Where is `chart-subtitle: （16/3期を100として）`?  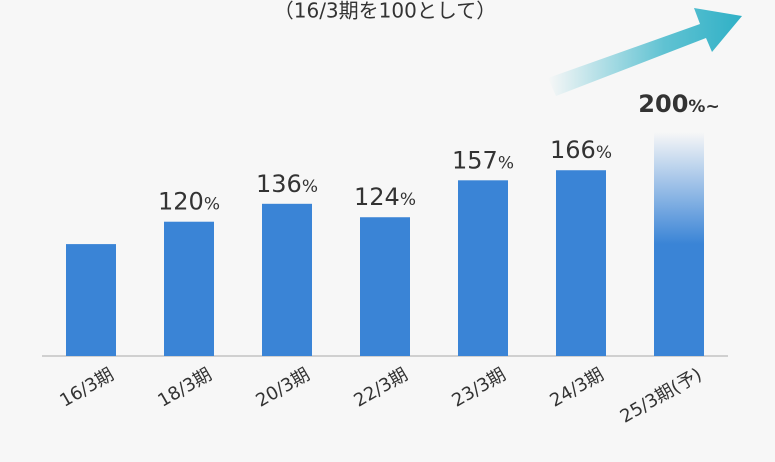
chart-subtitle: （16/3期を100として） is located at coordinates (385, 11).